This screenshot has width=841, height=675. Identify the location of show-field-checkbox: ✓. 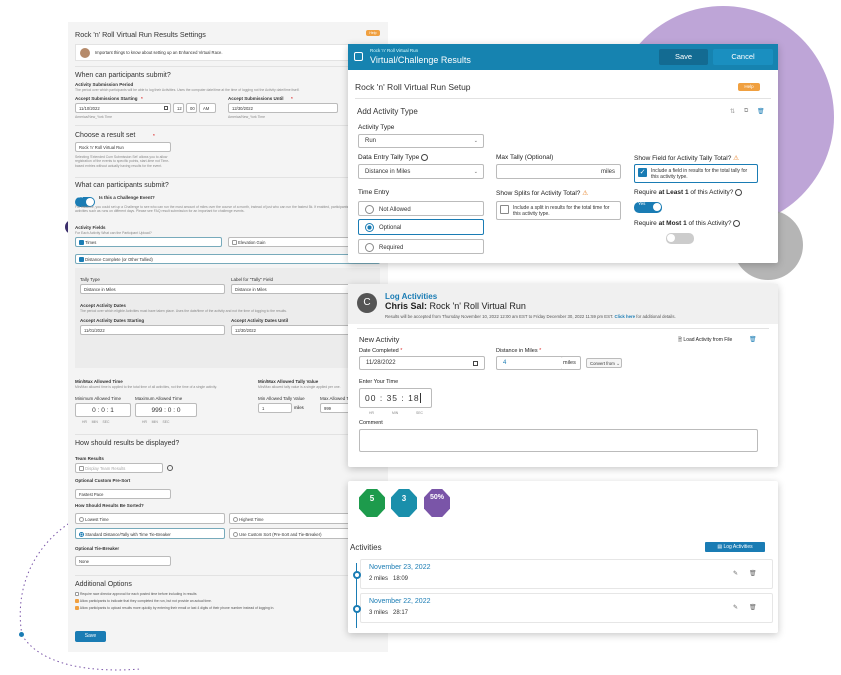
(642, 172).